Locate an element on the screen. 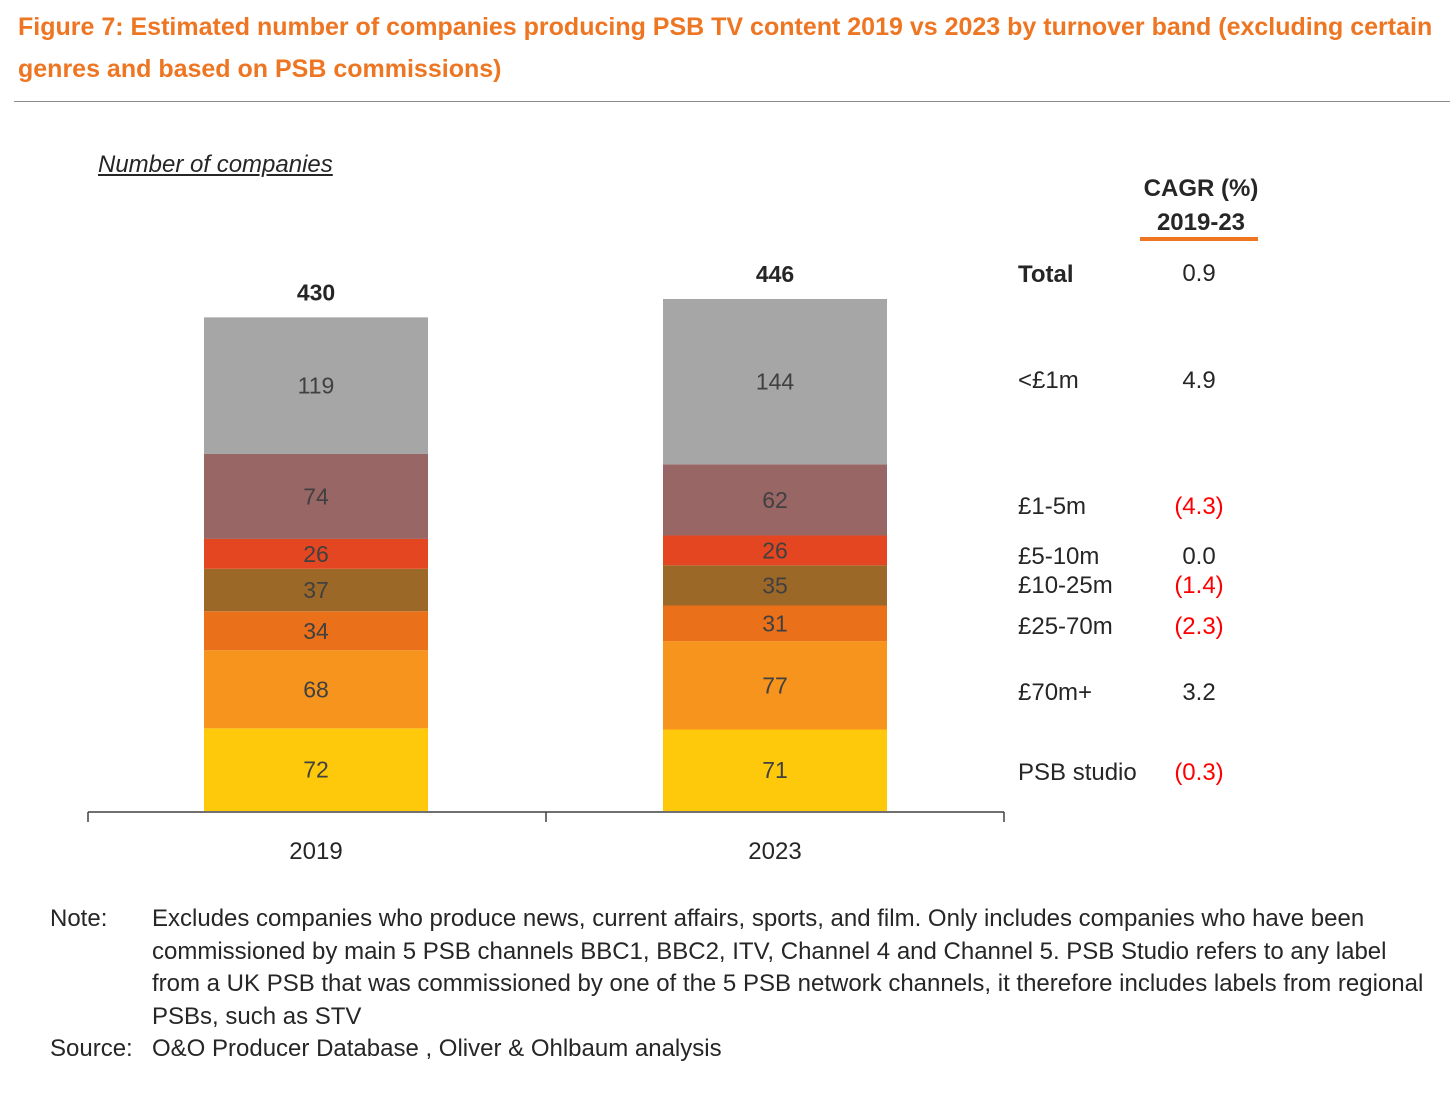  data-label: 68 is located at coordinates (316, 689).